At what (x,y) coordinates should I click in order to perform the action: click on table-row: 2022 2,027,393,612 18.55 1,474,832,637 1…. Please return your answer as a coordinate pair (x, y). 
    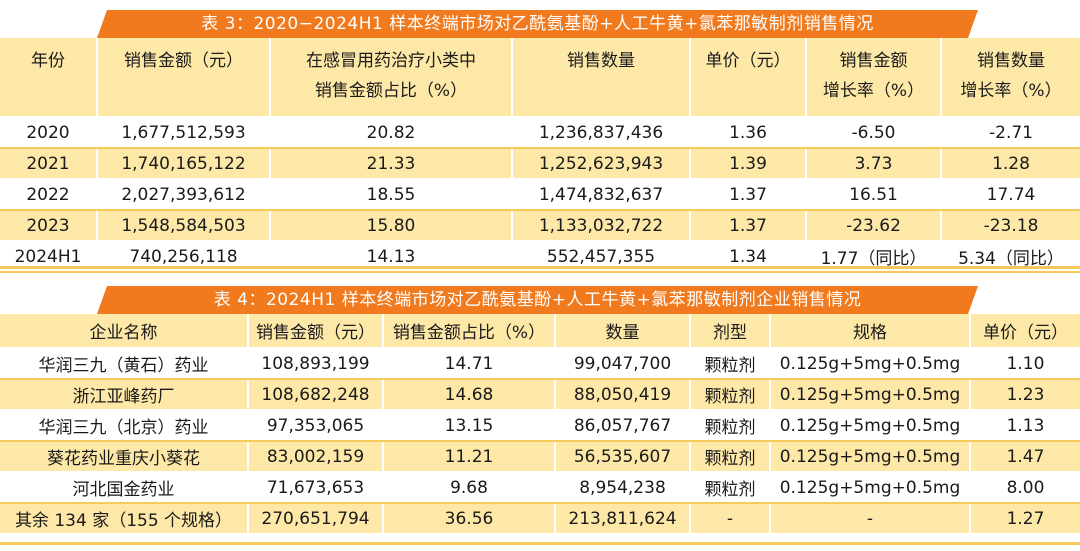
    Looking at the image, I should click on (540, 195).